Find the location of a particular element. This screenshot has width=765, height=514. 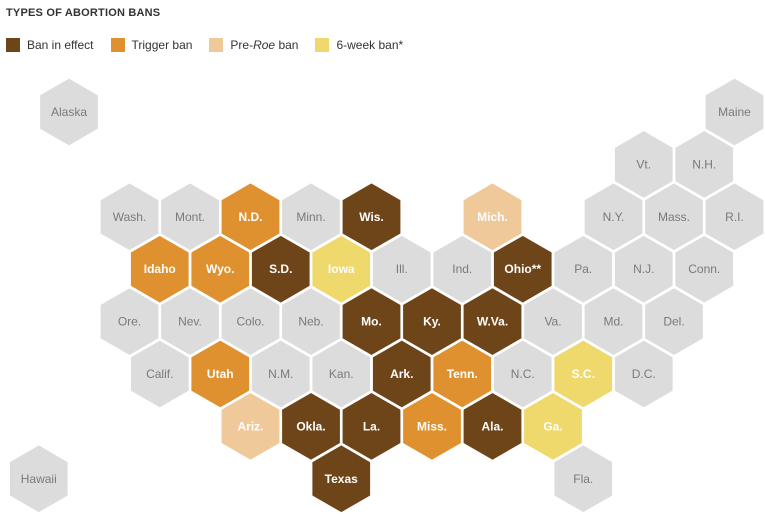

state-label: R.I. is located at coordinates (734, 217).